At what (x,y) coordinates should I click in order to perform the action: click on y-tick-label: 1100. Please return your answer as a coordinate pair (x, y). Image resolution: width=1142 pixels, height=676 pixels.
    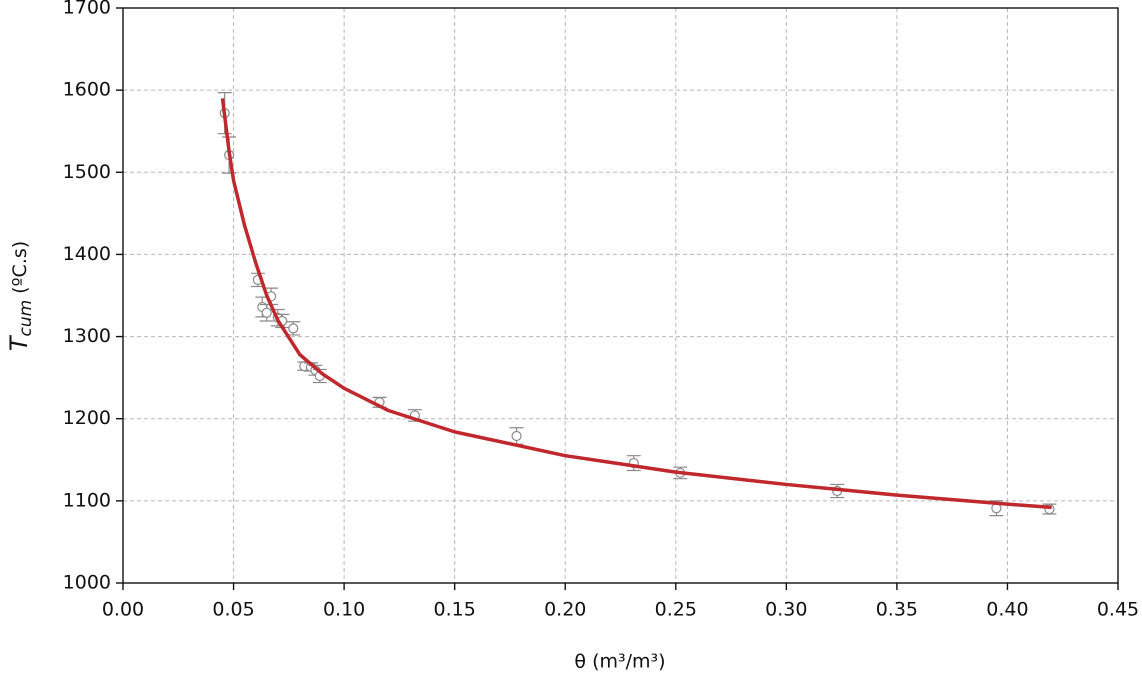
    Looking at the image, I should click on (87, 500).